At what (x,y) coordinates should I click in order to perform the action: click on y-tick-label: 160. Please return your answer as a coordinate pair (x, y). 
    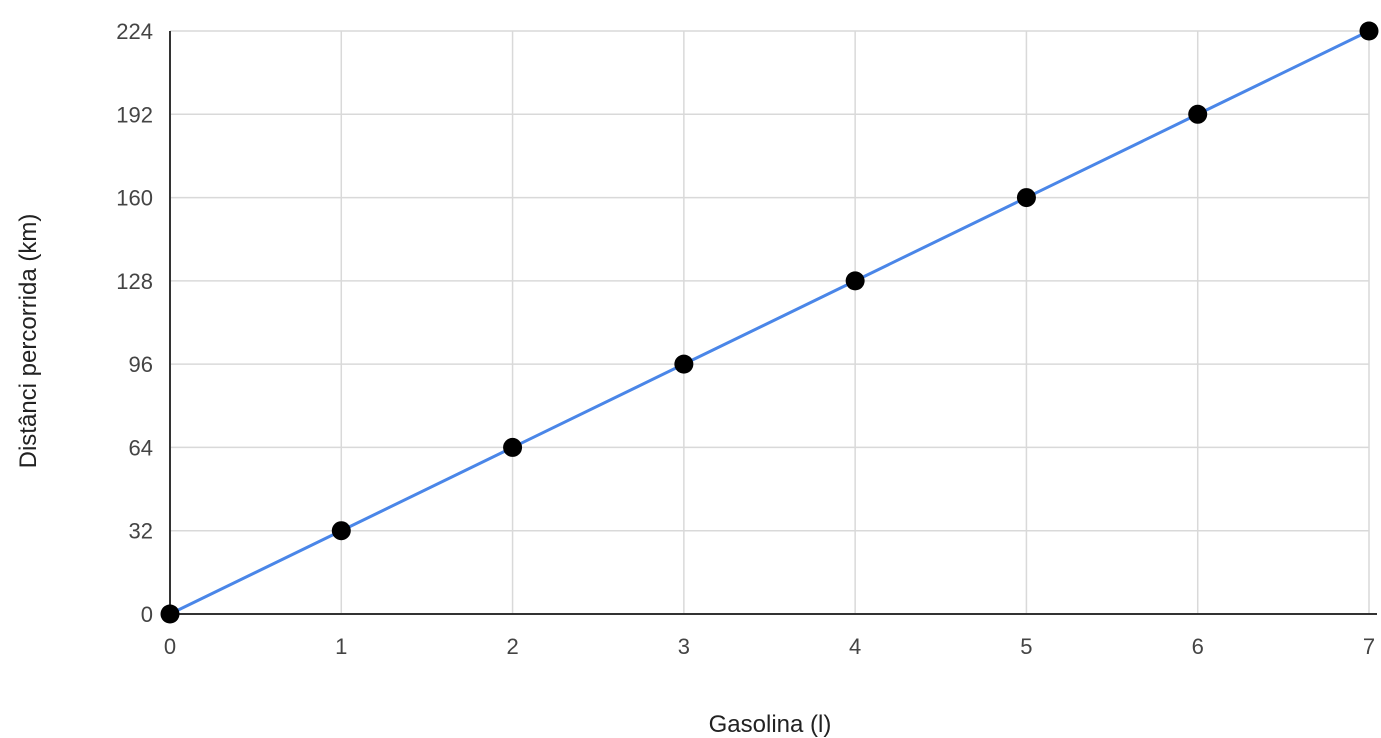
    Looking at the image, I should click on (134, 198).